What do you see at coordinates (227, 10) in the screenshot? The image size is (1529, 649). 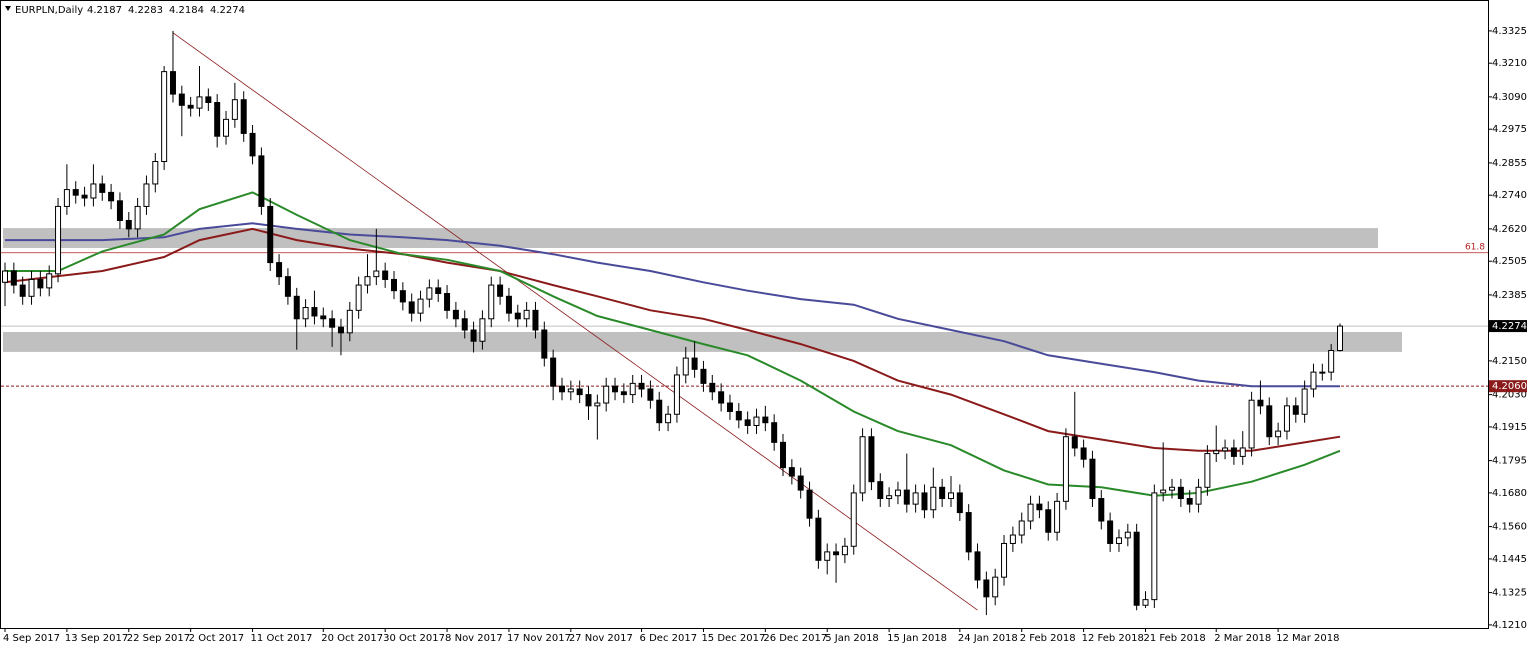 I see `header-value: 4.2274` at bounding box center [227, 10].